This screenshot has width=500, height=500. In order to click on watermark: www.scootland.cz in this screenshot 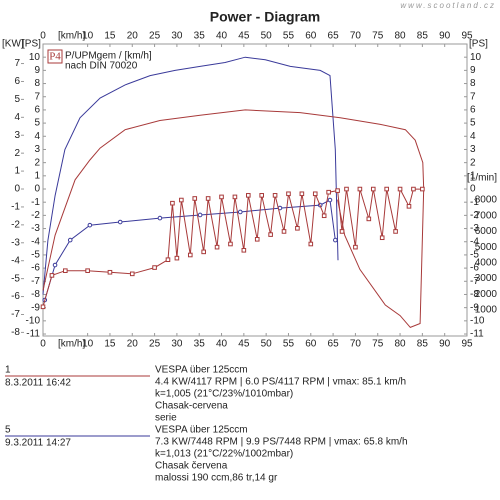, I will do `click(448, 5)`.